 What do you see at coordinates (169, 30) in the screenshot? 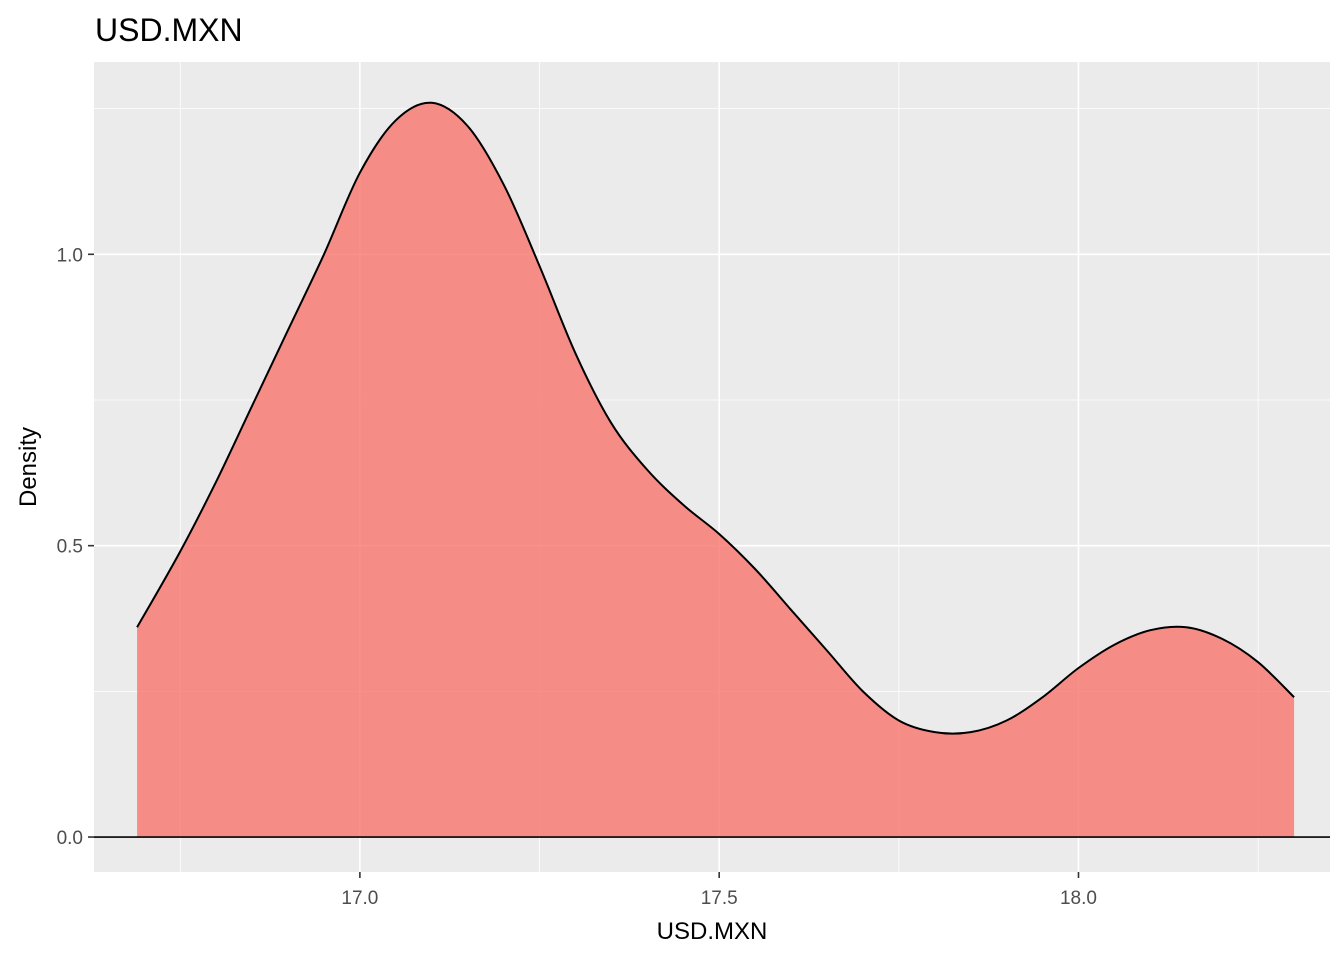
I see `chart-title: USD.MXN` at bounding box center [169, 30].